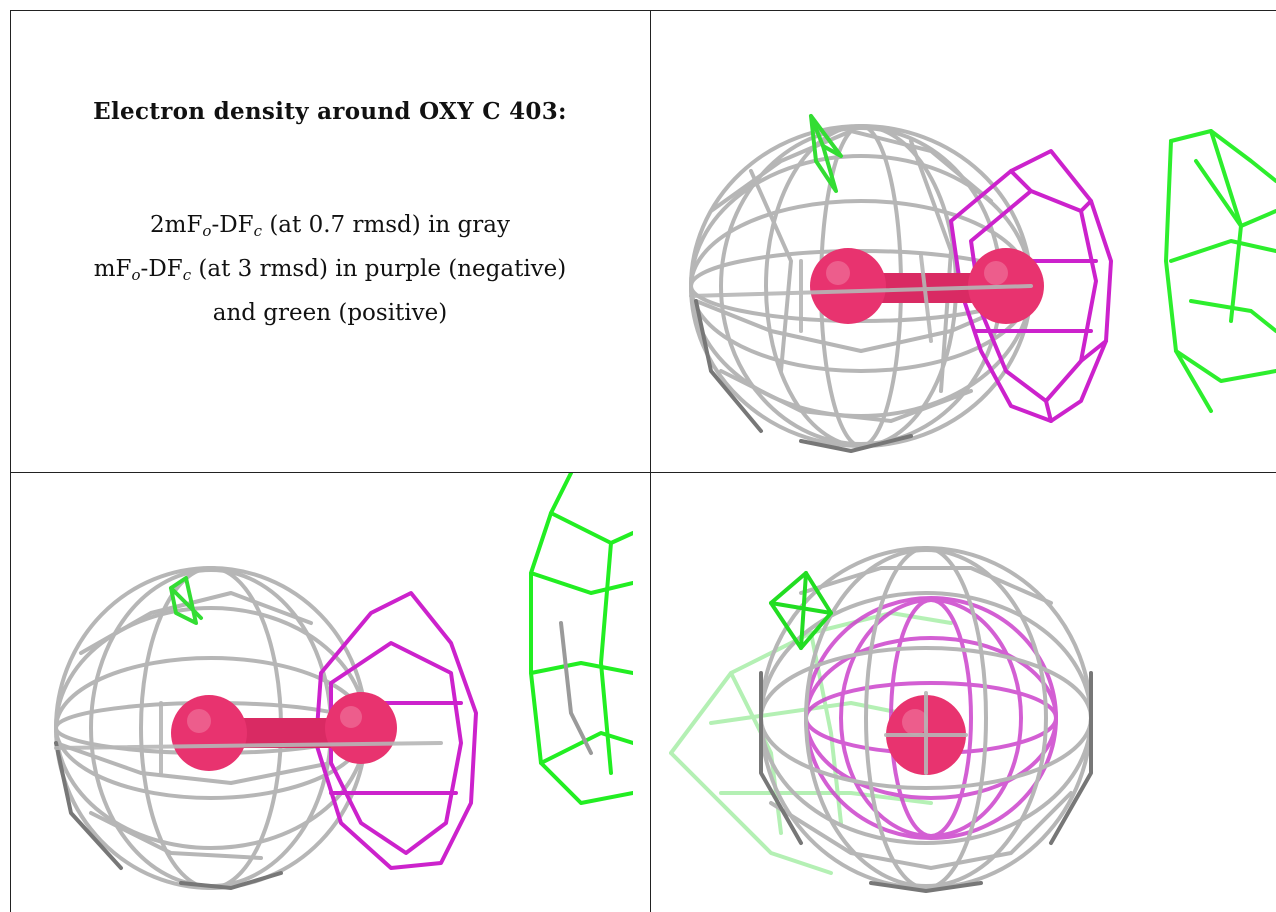  I want to click on purple-negative-mesh, so click(1031, 286).